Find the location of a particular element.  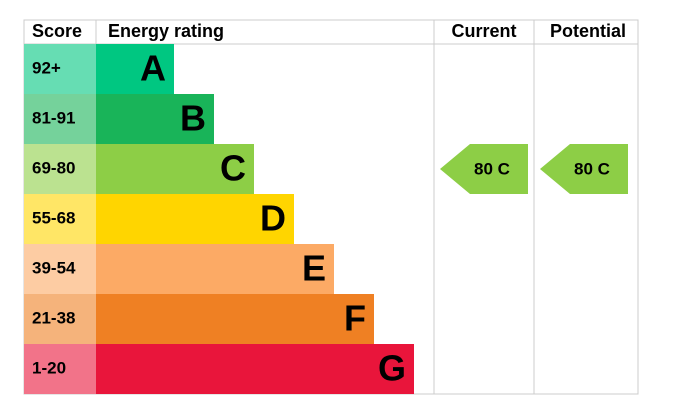

score-label: 55-68 is located at coordinates (53, 217).